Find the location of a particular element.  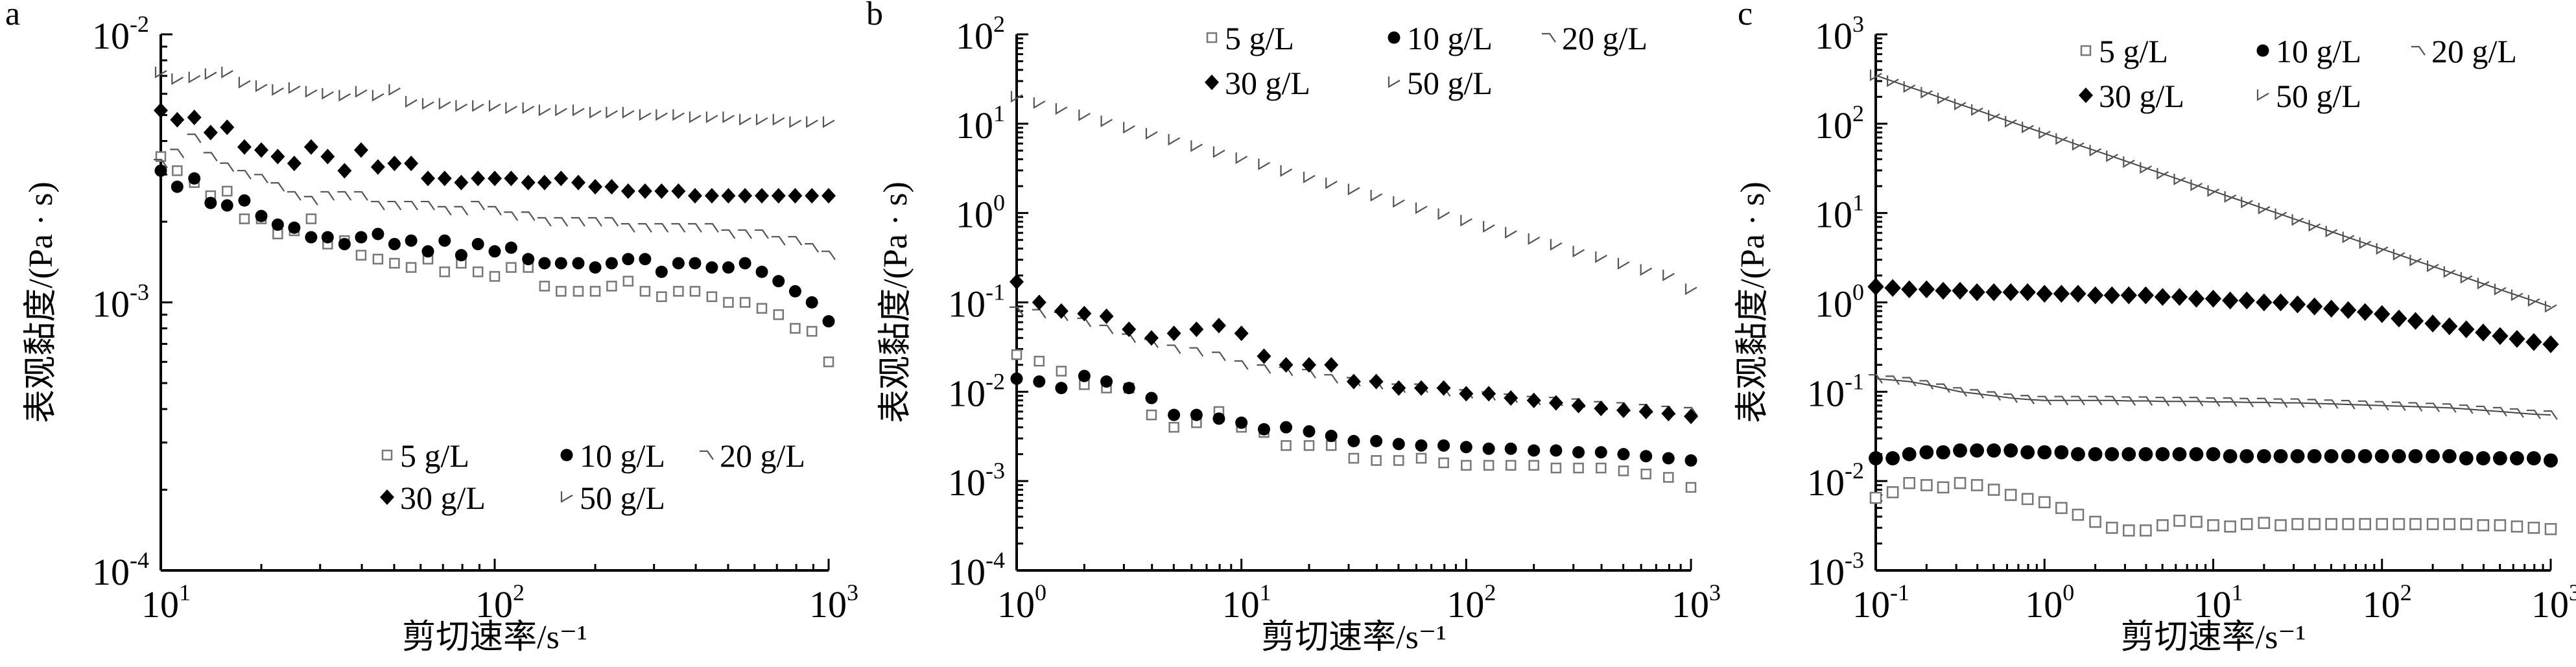

y-tick-label: 10⁻² is located at coordinates (1835, 481).